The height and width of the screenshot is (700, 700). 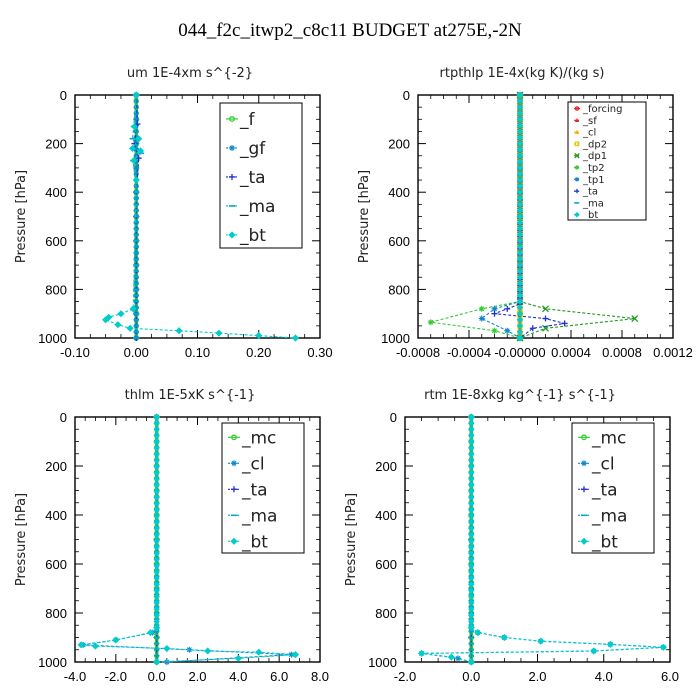 I want to click on legend-rtm: _mc _cl _ta _ma _bt, so click(x=613, y=488).